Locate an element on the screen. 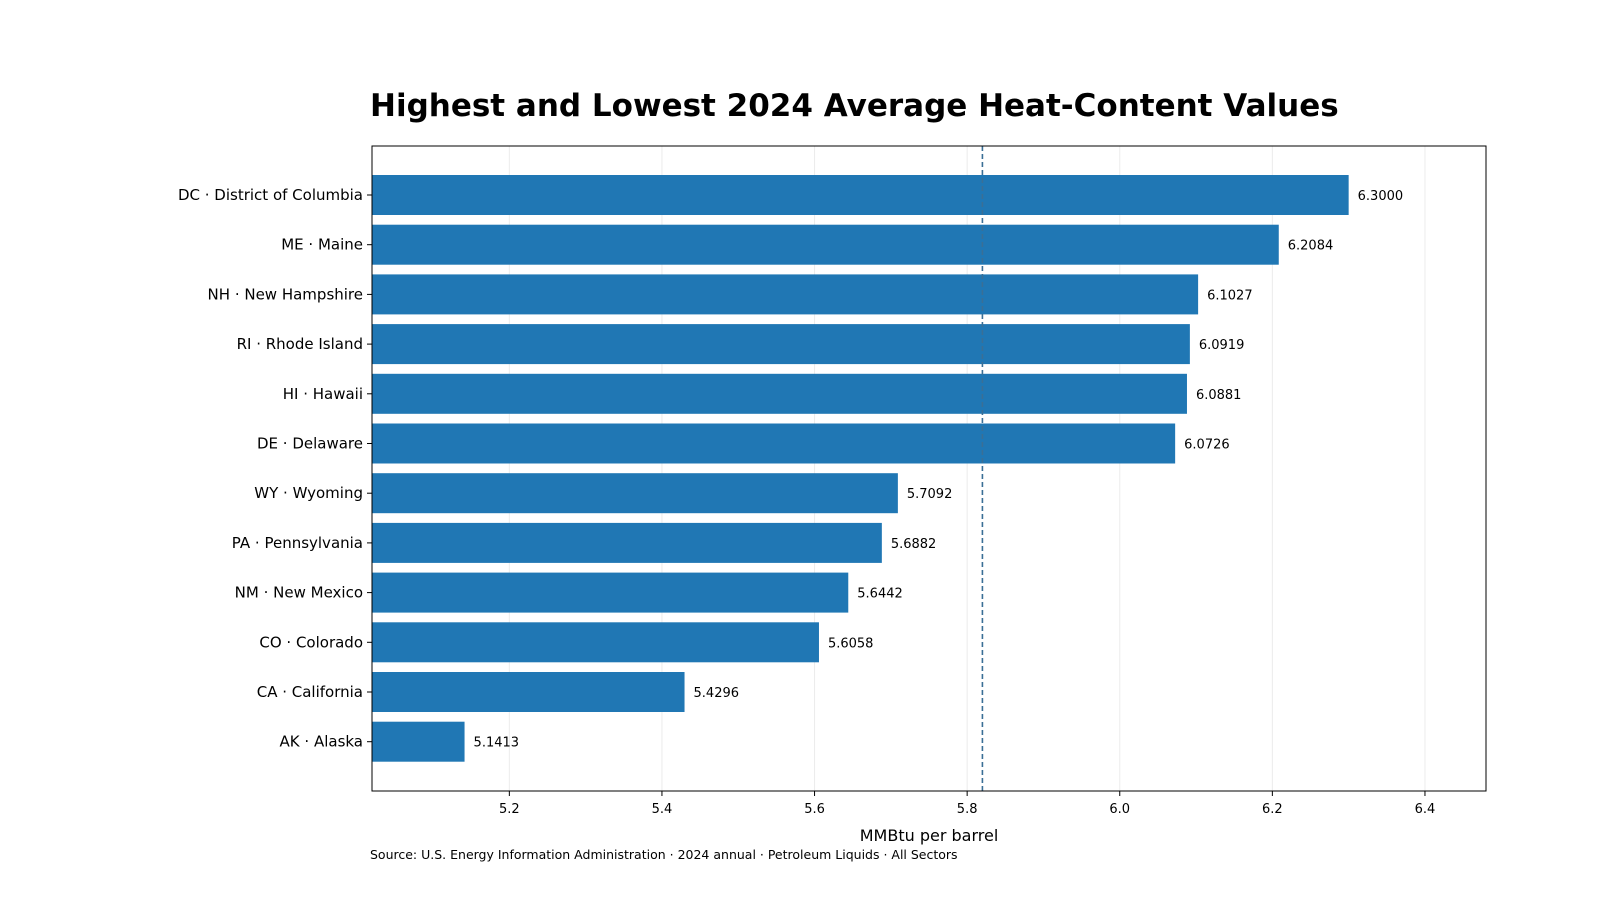 This screenshot has width=1600, height=900. bar-value-label: 6.0919 is located at coordinates (1222, 345).